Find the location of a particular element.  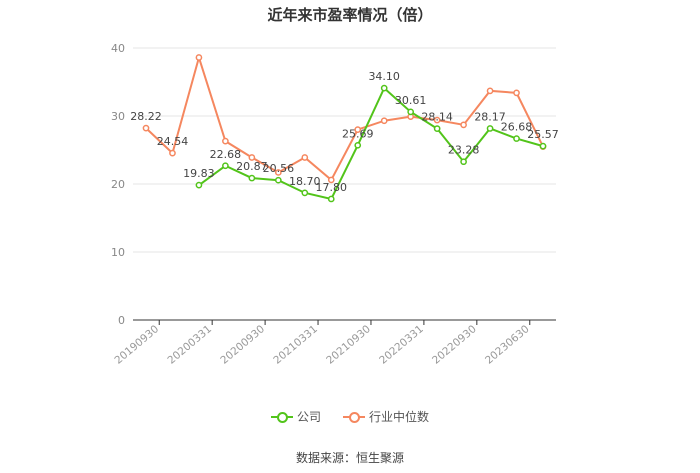

x-tick-label: 20210331 is located at coordinates (295, 345).